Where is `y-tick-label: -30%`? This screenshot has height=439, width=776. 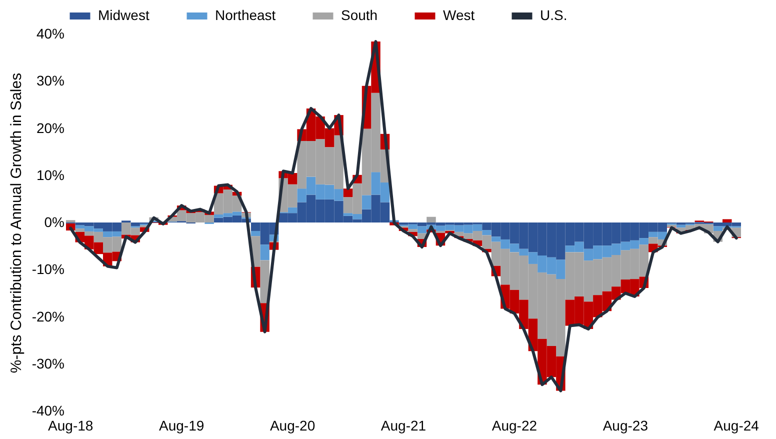
y-tick-label: -30% is located at coordinates (48, 363).